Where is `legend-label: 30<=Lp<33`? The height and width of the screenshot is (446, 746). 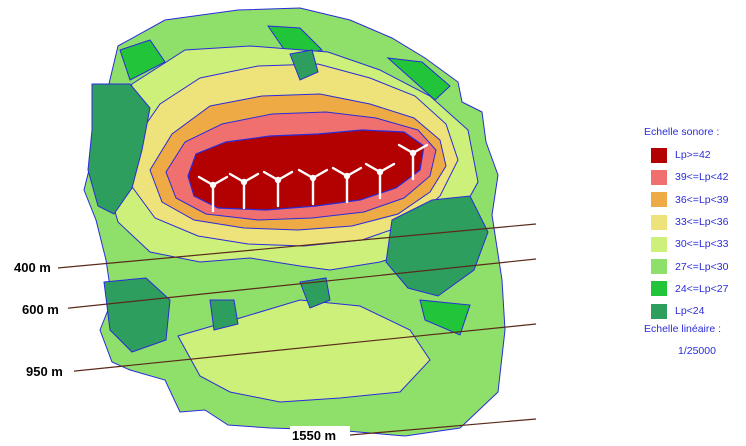
legend-label: 30<=Lp<33 is located at coordinates (702, 244).